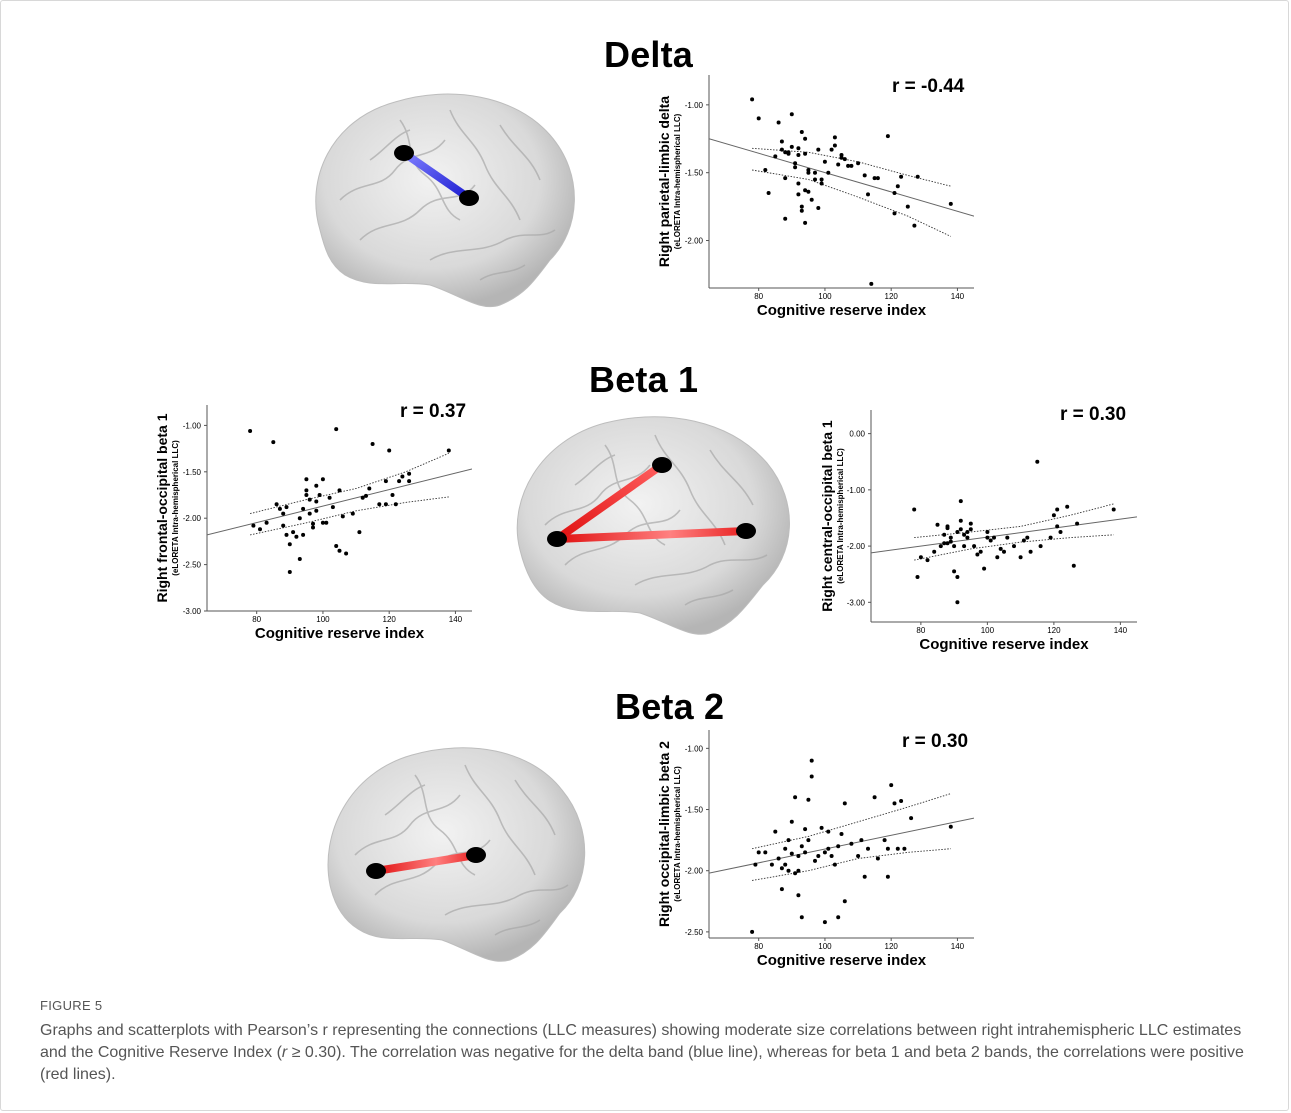 The image size is (1291, 1113). What do you see at coordinates (1054, 630) in the screenshot?
I see `x-tick-label: 120` at bounding box center [1054, 630].